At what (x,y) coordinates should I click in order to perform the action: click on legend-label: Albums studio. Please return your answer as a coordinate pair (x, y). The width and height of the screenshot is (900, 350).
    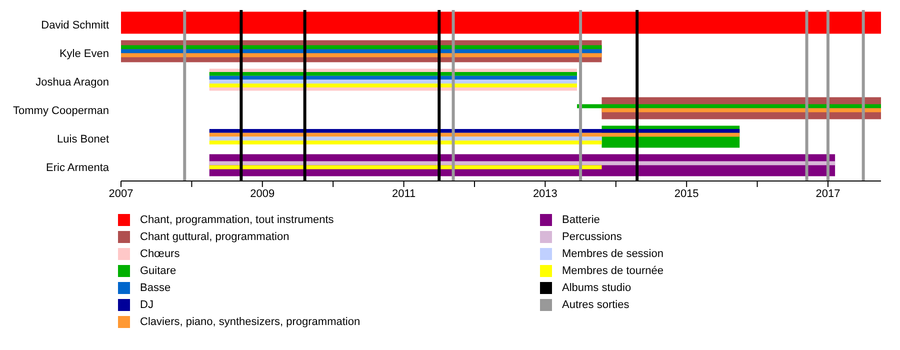
    Looking at the image, I should click on (597, 288).